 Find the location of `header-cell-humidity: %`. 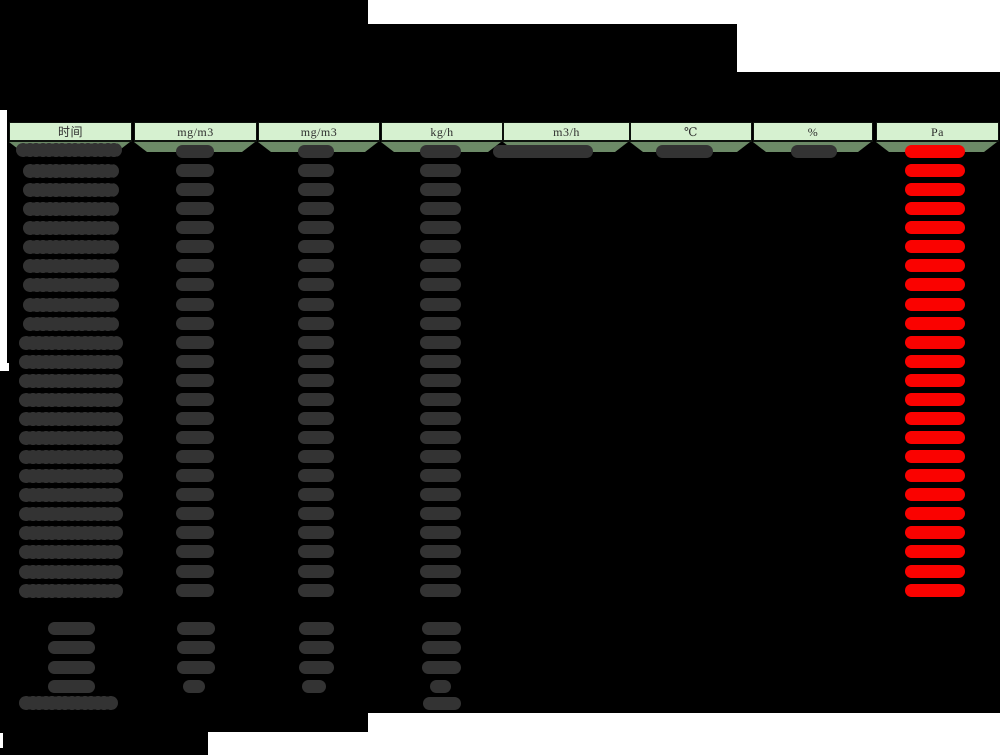

header-cell-humidity: % is located at coordinates (813, 132).